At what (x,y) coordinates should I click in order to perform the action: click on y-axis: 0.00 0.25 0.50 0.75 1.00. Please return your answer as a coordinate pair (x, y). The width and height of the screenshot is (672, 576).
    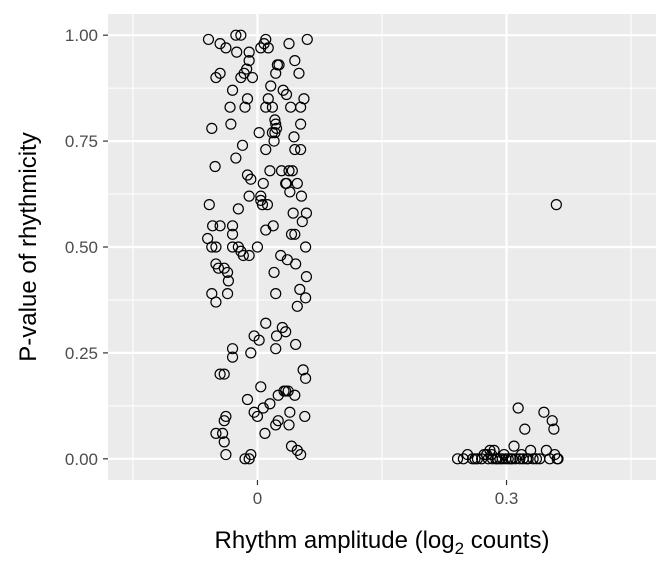
    Looking at the image, I should click on (86, 247).